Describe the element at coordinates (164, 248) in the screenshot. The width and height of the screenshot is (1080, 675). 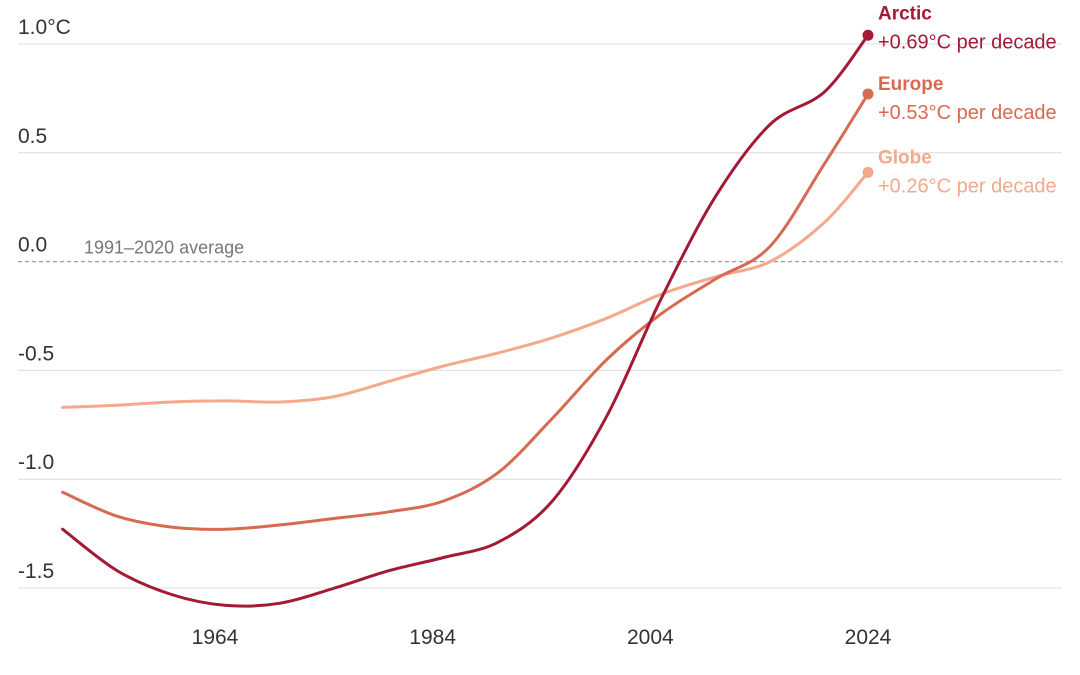
I see `reference-average-label: 1991–2020 average` at that location.